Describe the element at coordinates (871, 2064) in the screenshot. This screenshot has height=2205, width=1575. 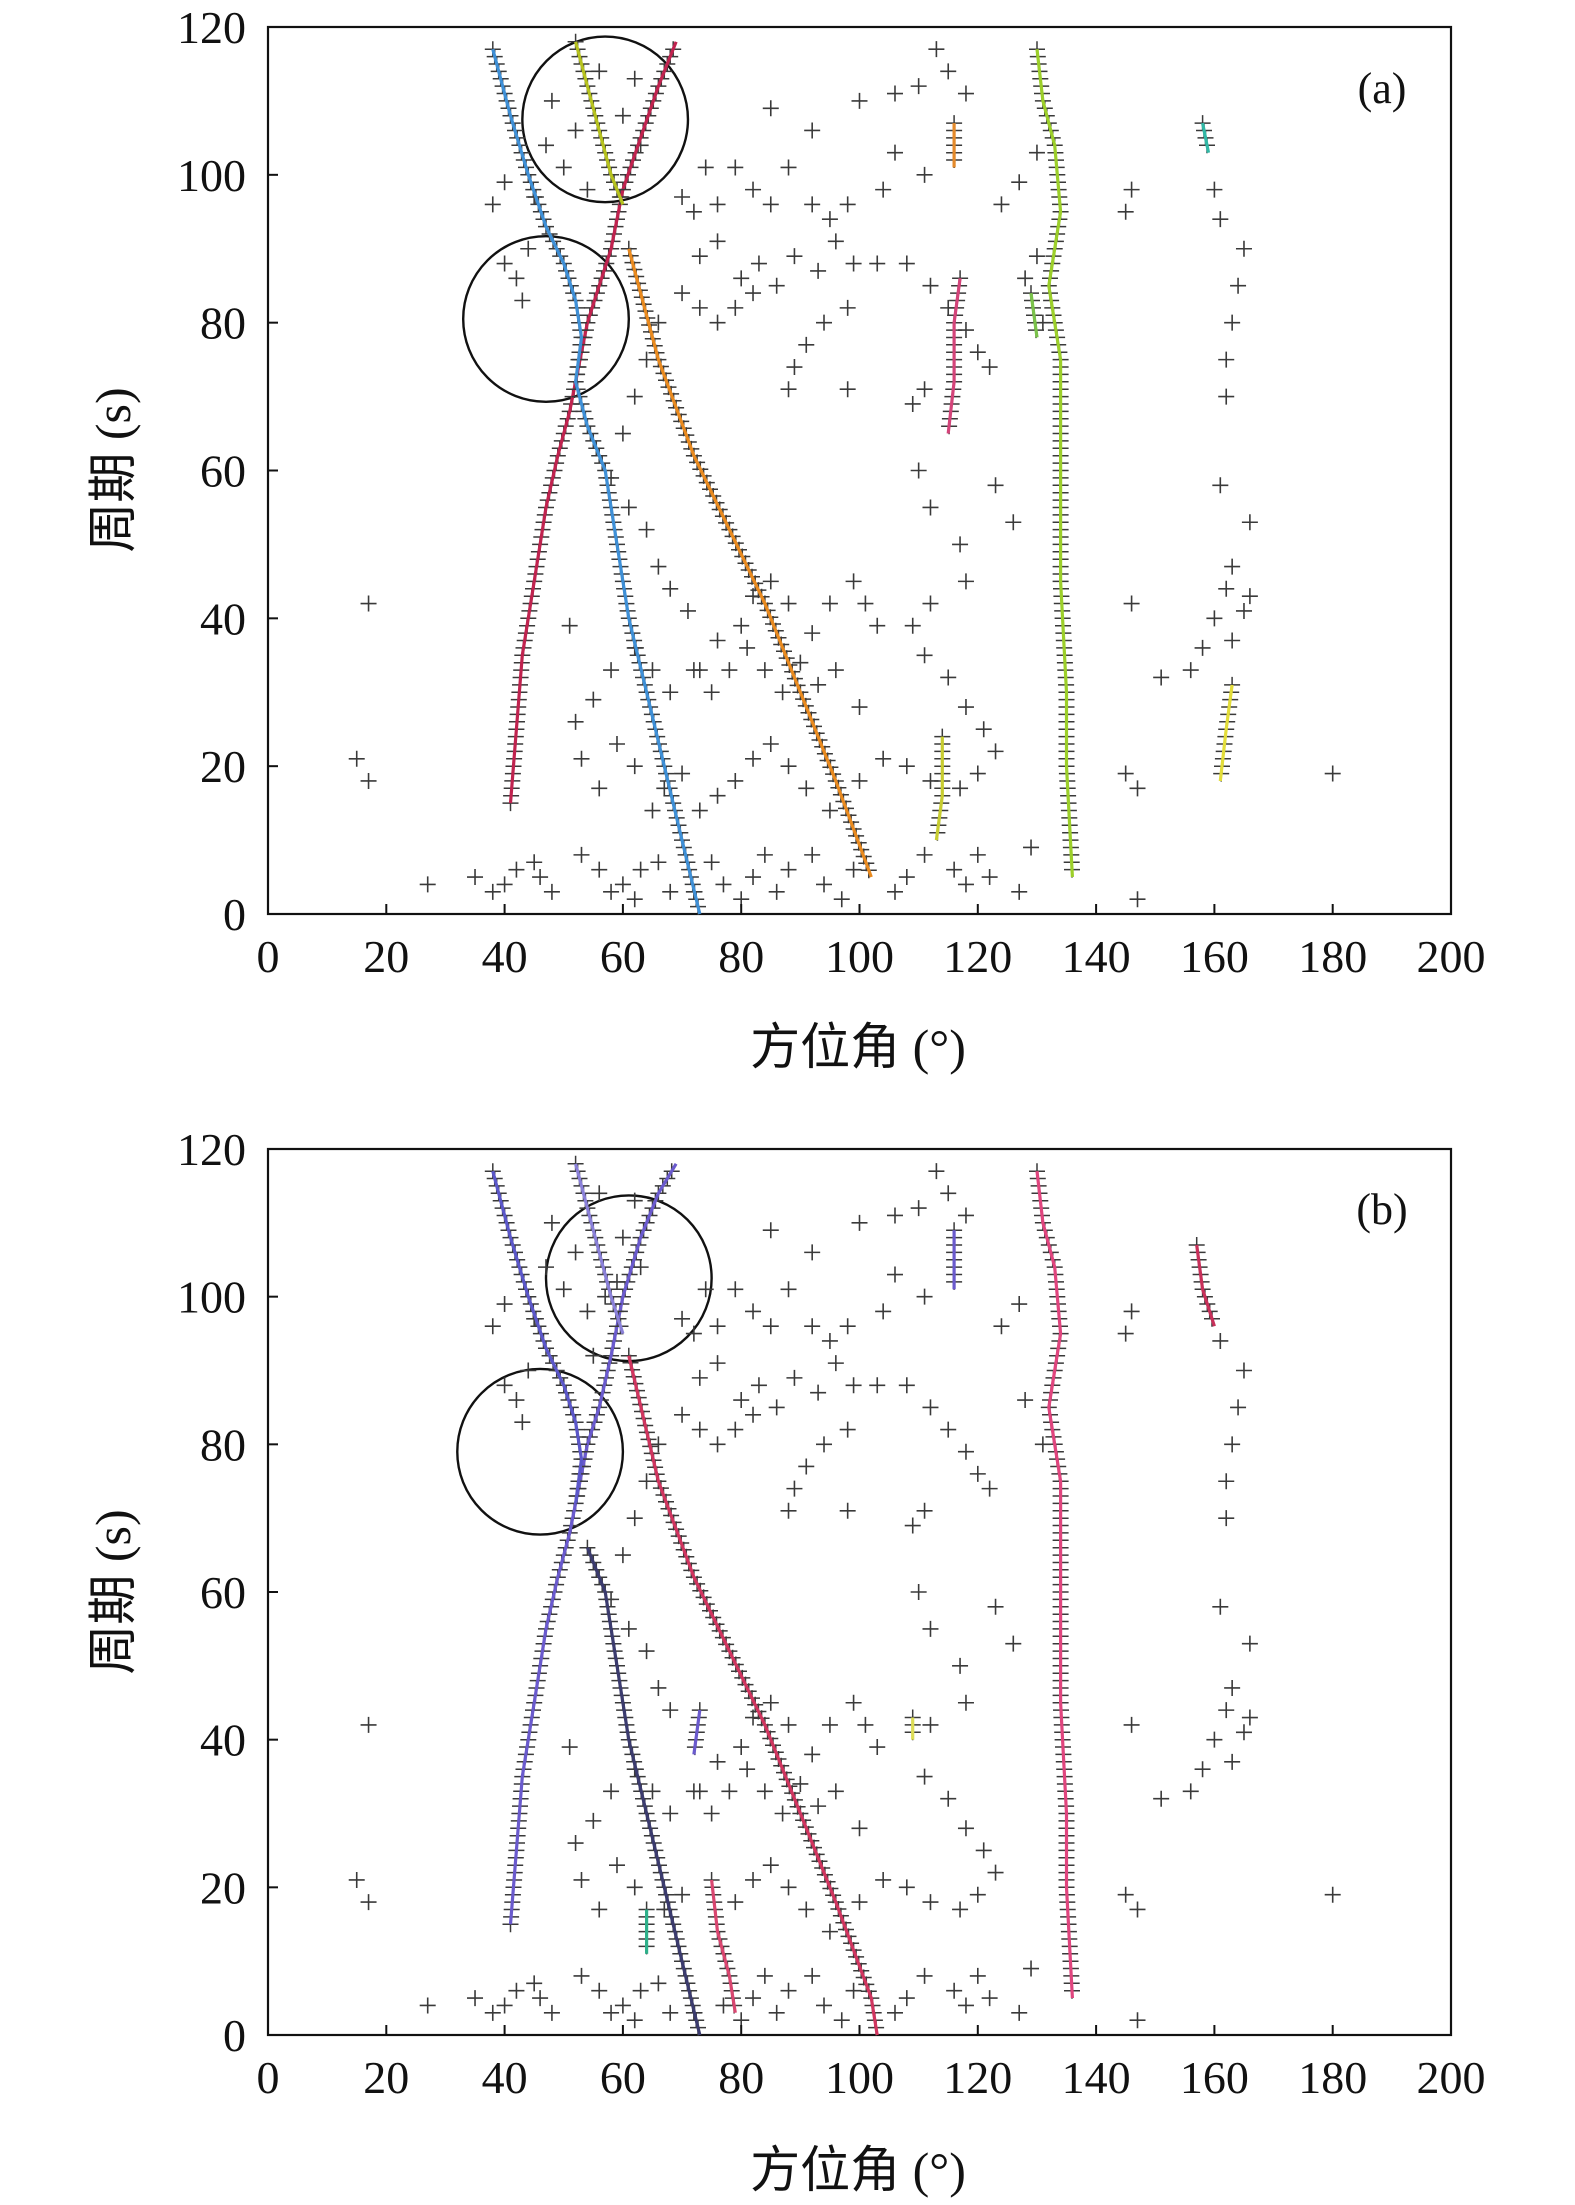
I see `x-ticks: 0 20 40 60 80 100 120 140 160 180 200` at that location.